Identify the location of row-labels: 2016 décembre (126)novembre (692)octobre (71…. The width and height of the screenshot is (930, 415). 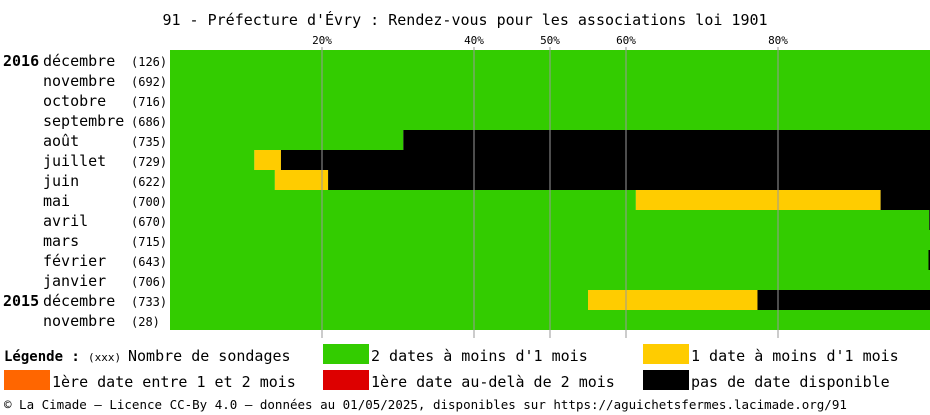
(85, 191).